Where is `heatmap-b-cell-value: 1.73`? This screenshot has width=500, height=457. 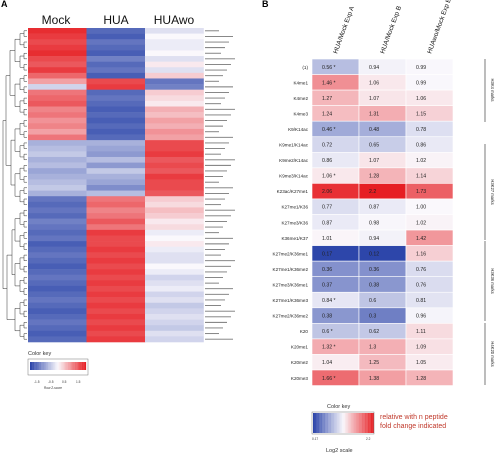
heatmap-b-cell-value: 1.73 is located at coordinates (421, 192).